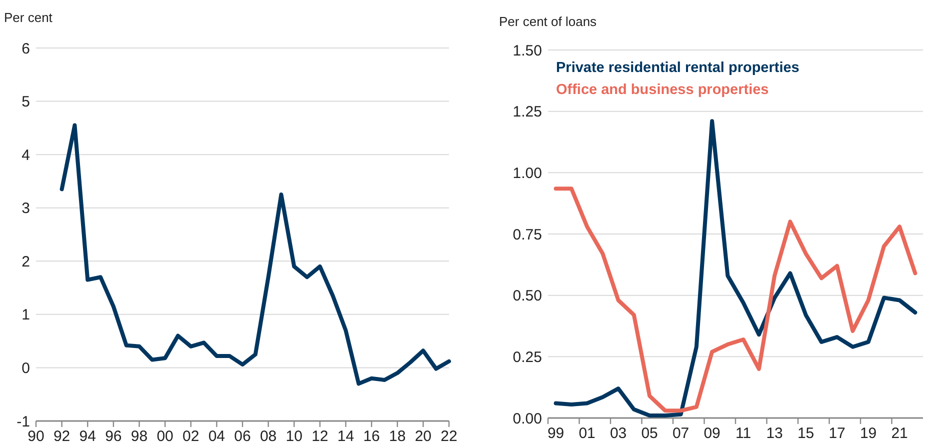 This screenshot has width=931, height=445. What do you see at coordinates (662, 90) in the screenshot?
I see `text: Office and business properties` at bounding box center [662, 90].